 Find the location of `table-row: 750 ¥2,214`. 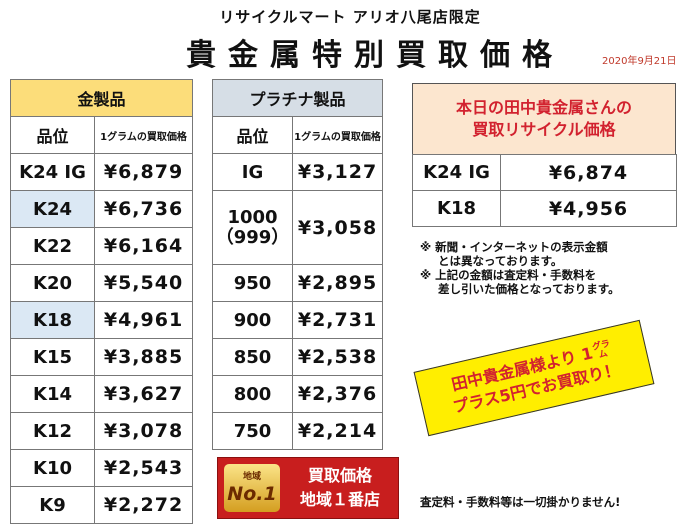

table-row: 750 ¥2,214 is located at coordinates (298, 431).